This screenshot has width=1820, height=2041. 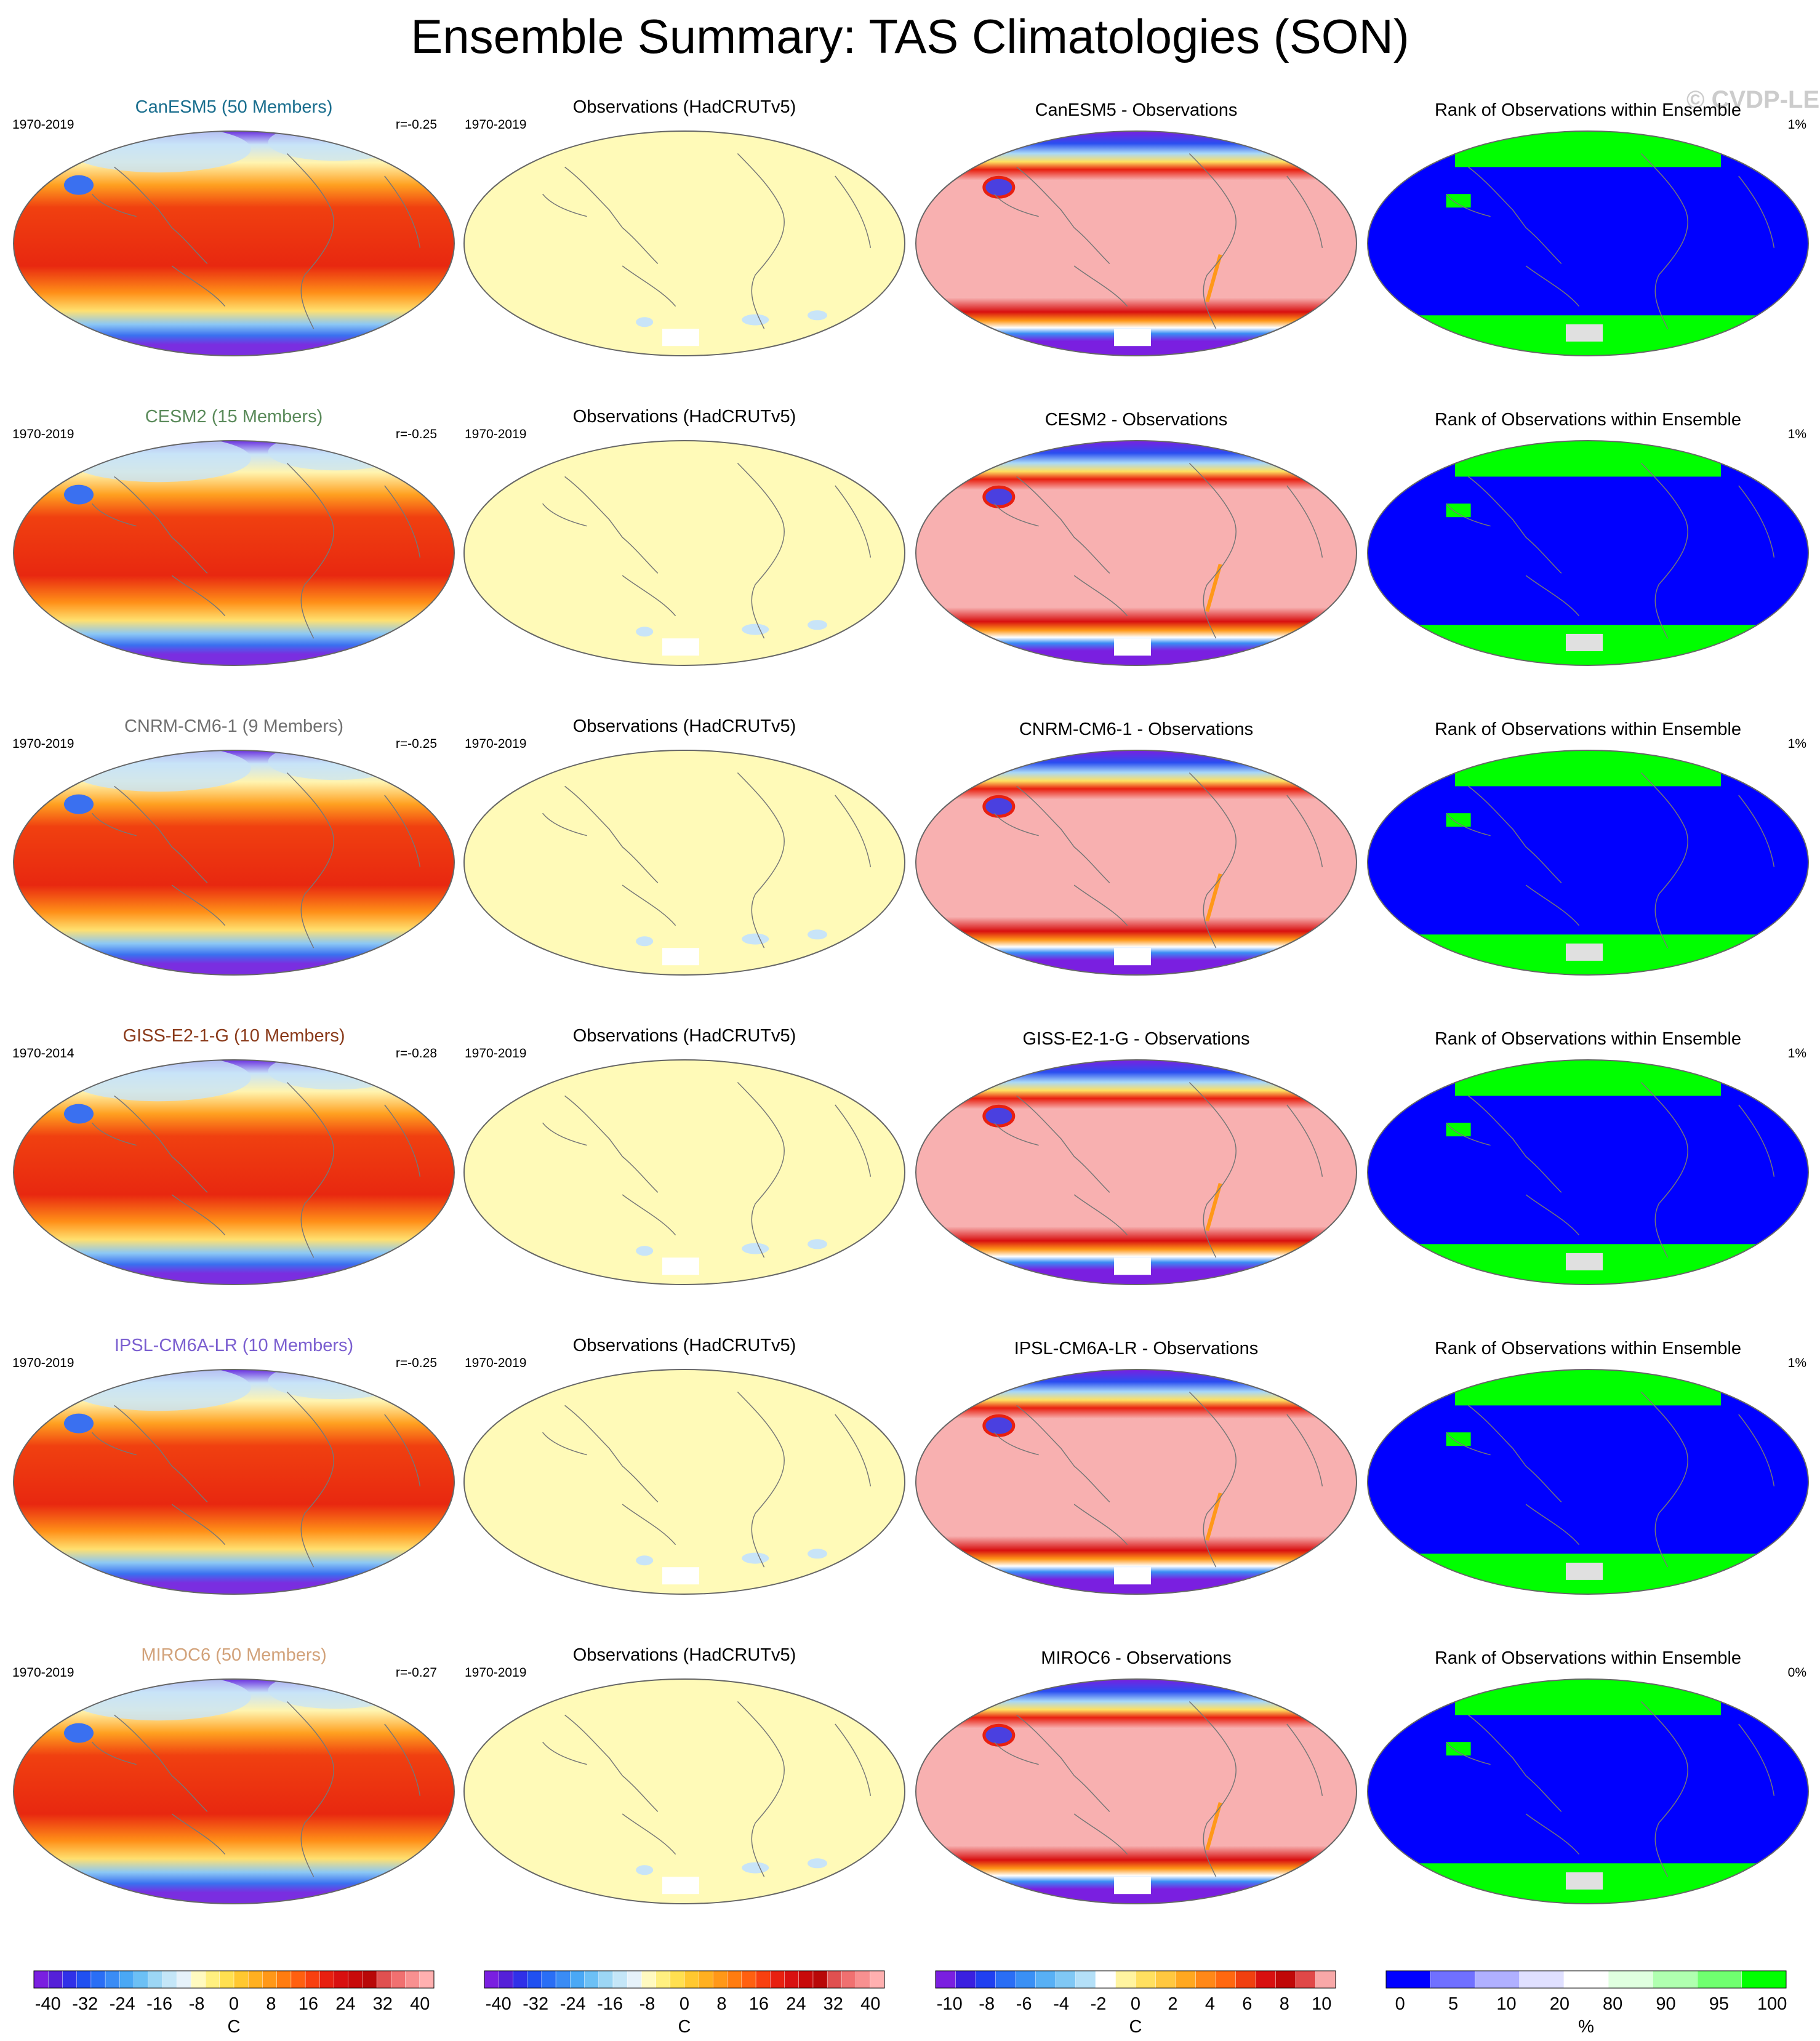 What do you see at coordinates (759, 2004) in the screenshot?
I see `colorbar-label: 16` at bounding box center [759, 2004].